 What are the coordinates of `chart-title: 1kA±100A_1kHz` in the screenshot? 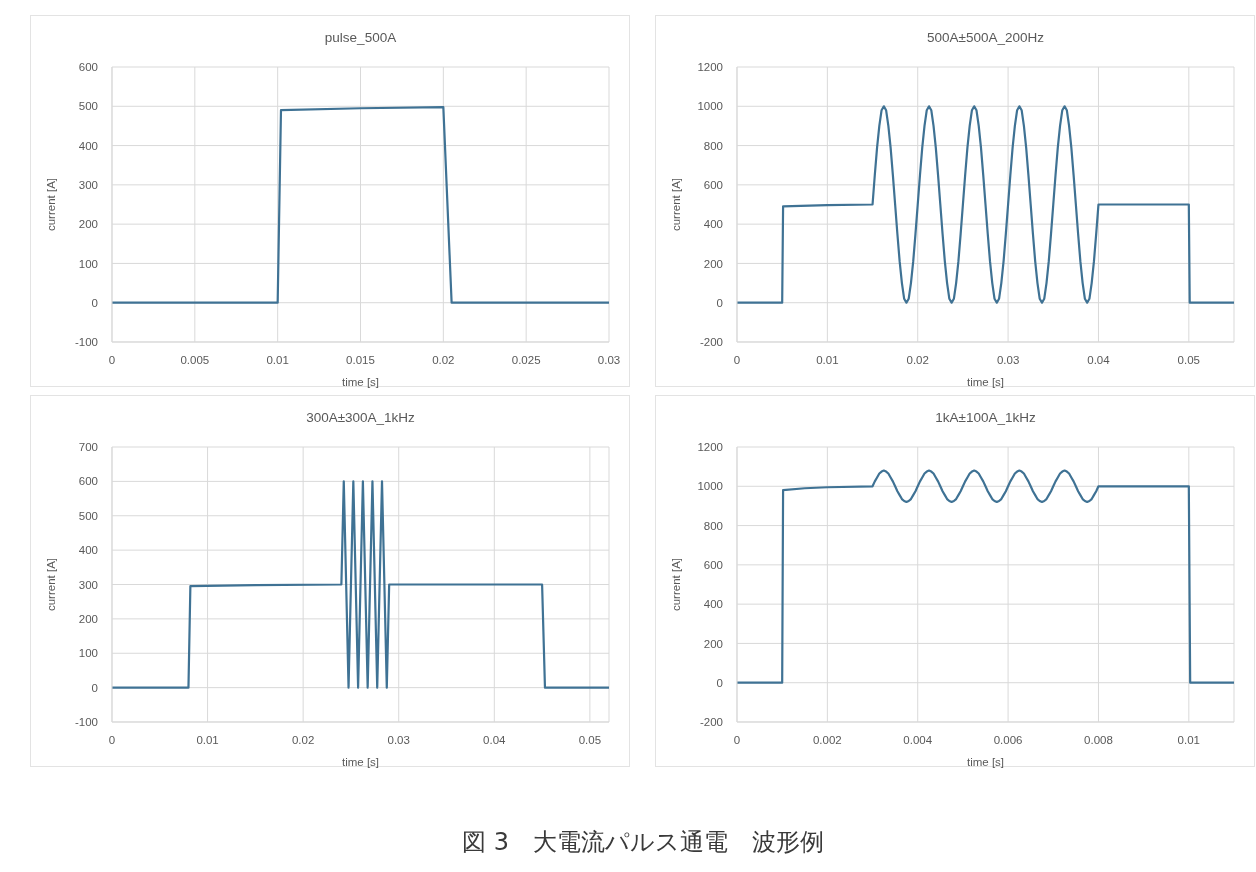 It's located at (985, 417).